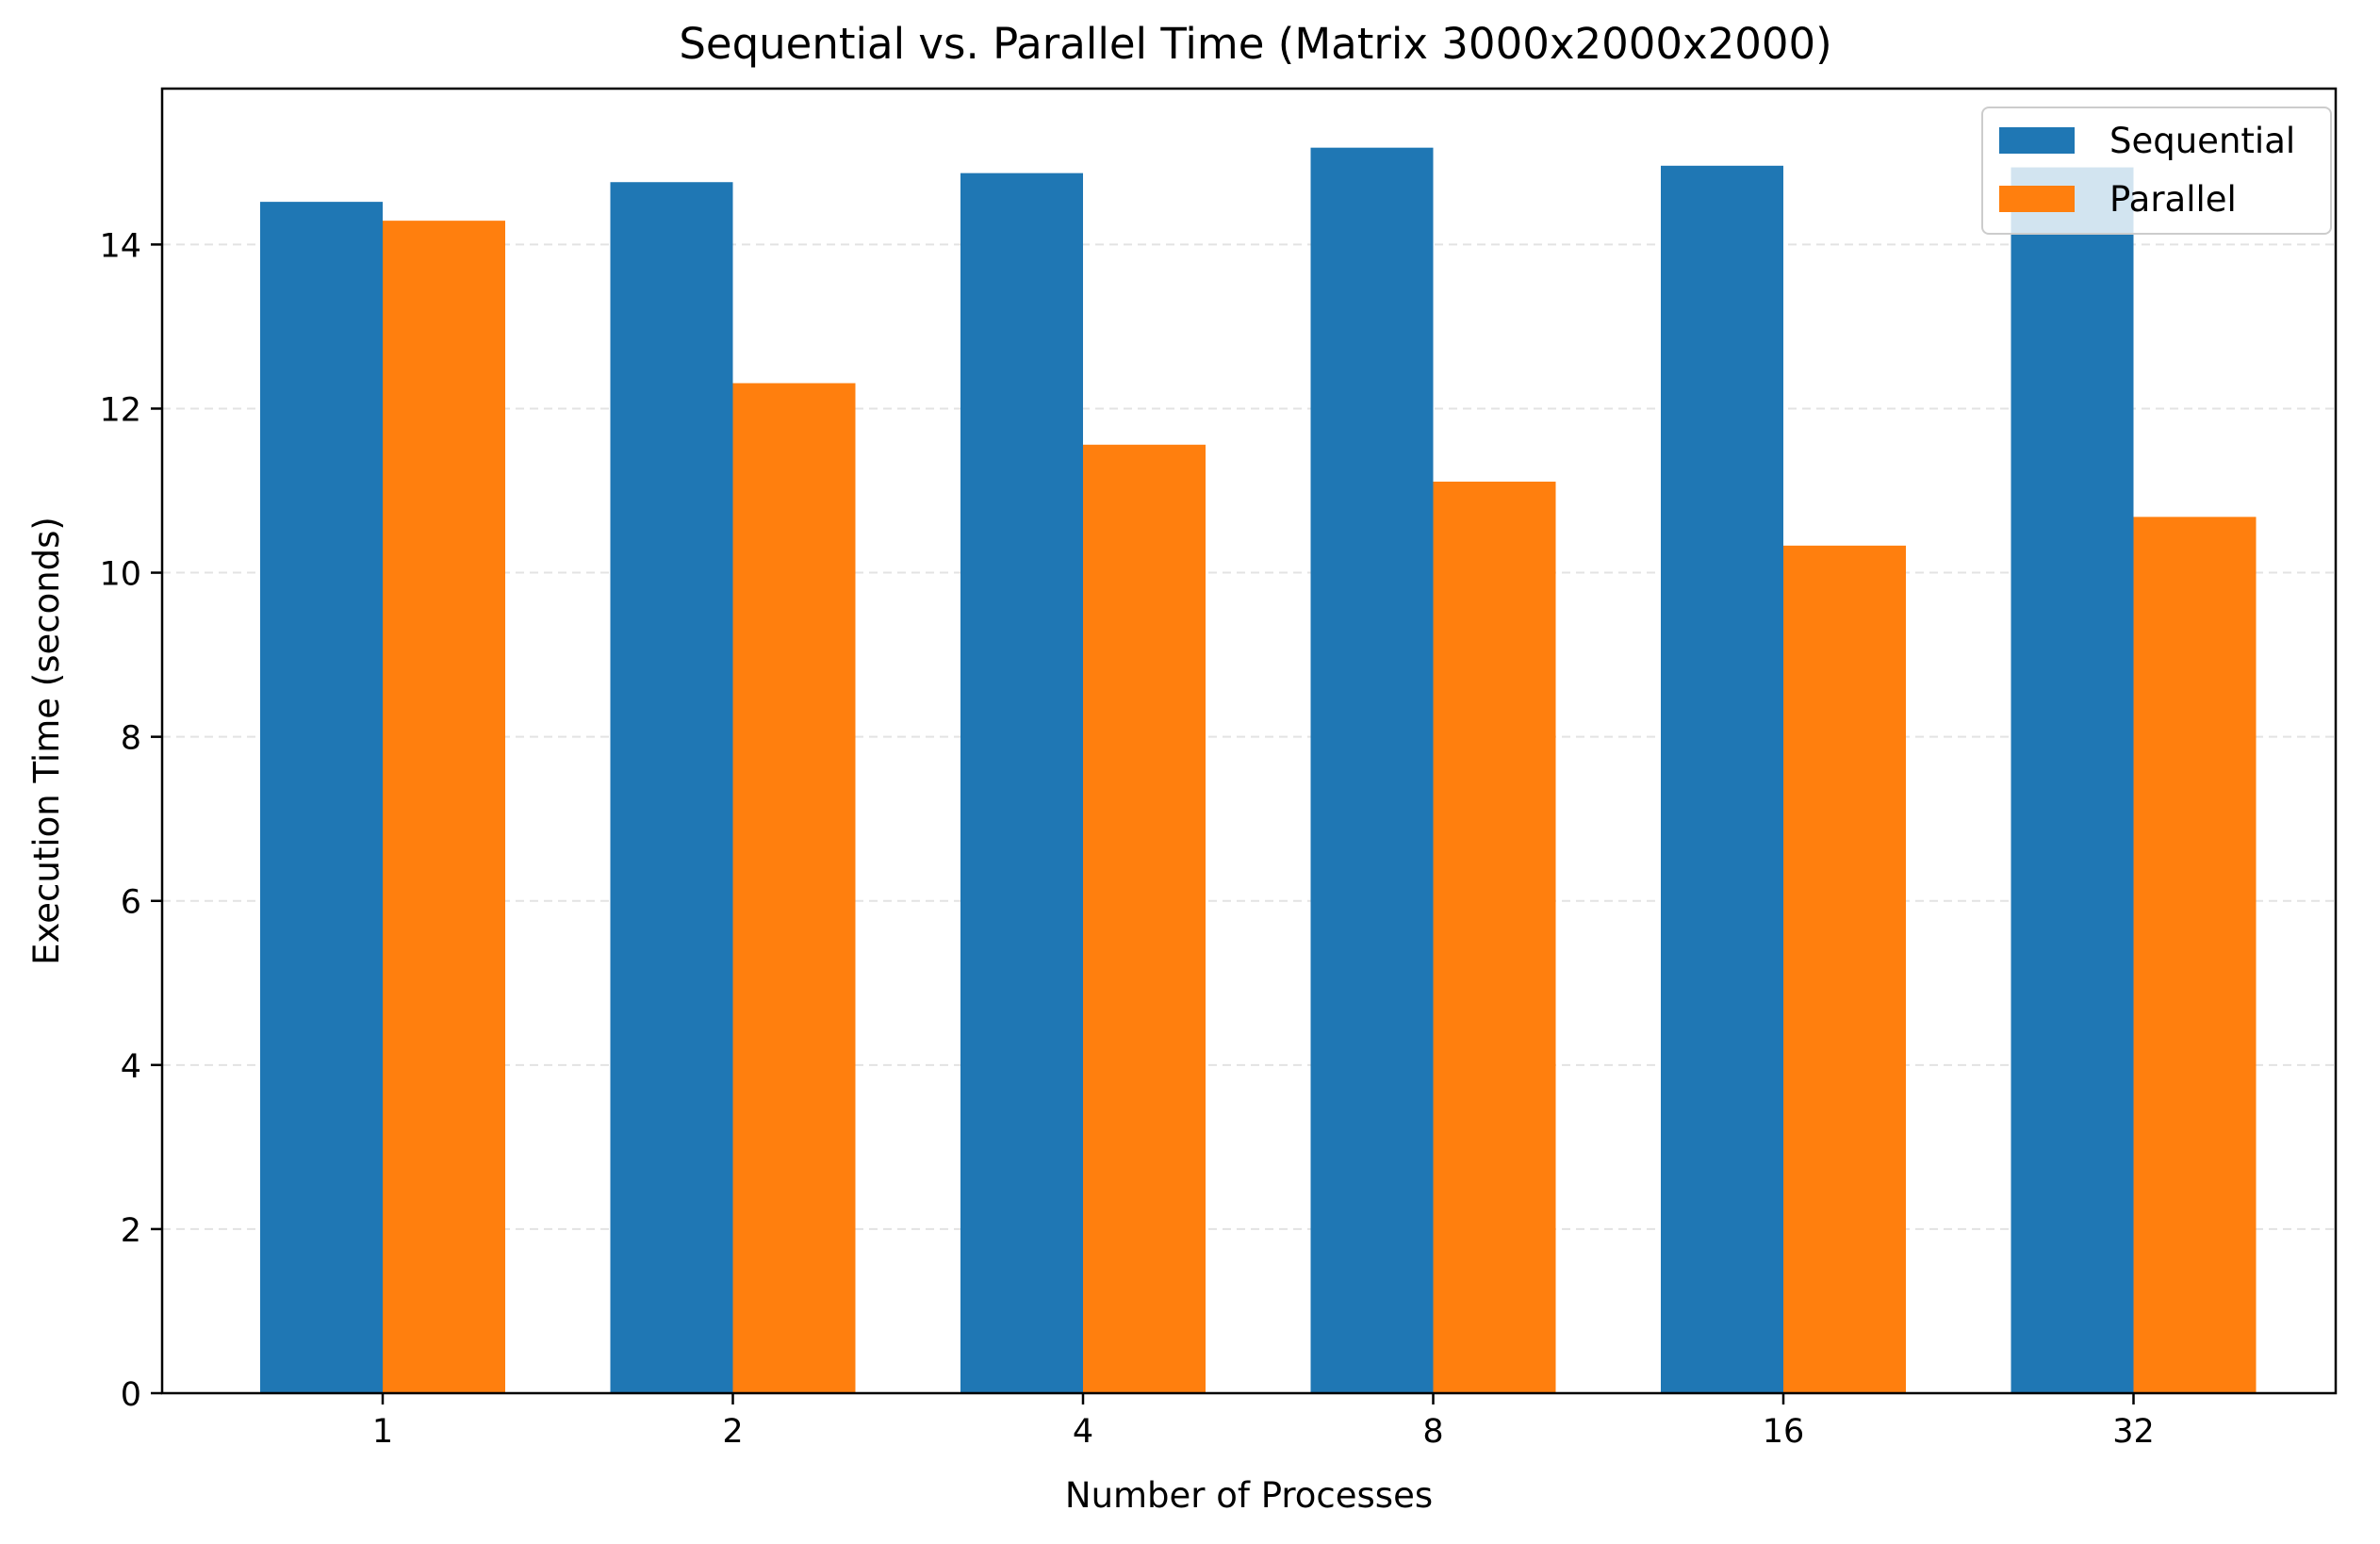  I want to click on x-axis-label: Number of Processes, so click(1249, 1495).